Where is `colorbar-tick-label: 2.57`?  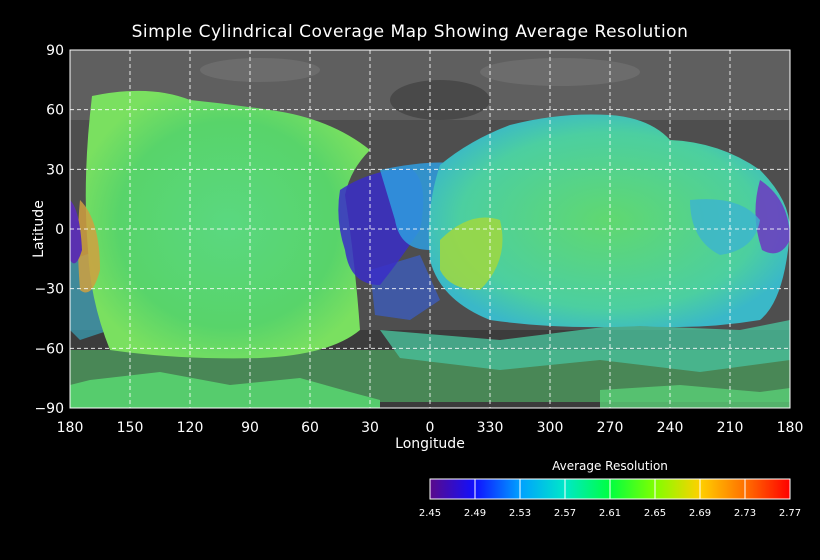 colorbar-tick-label: 2.57 is located at coordinates (565, 513).